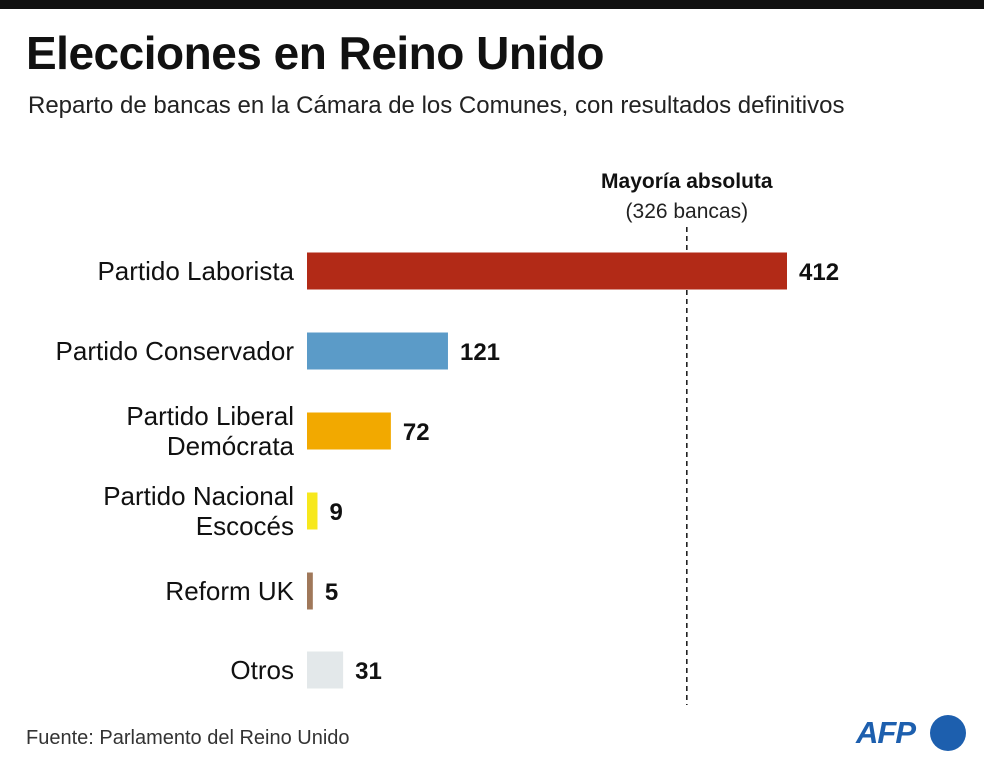 This screenshot has height=768, width=984. I want to click on category-label: Partido Laborista, so click(195, 271).